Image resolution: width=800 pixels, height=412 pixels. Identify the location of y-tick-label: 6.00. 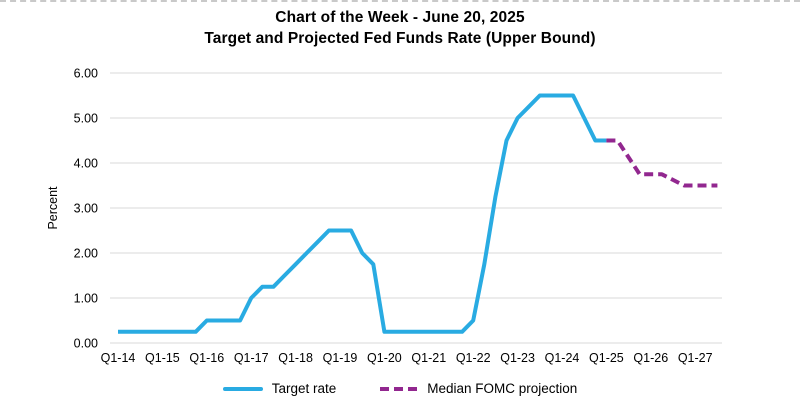
(86, 74).